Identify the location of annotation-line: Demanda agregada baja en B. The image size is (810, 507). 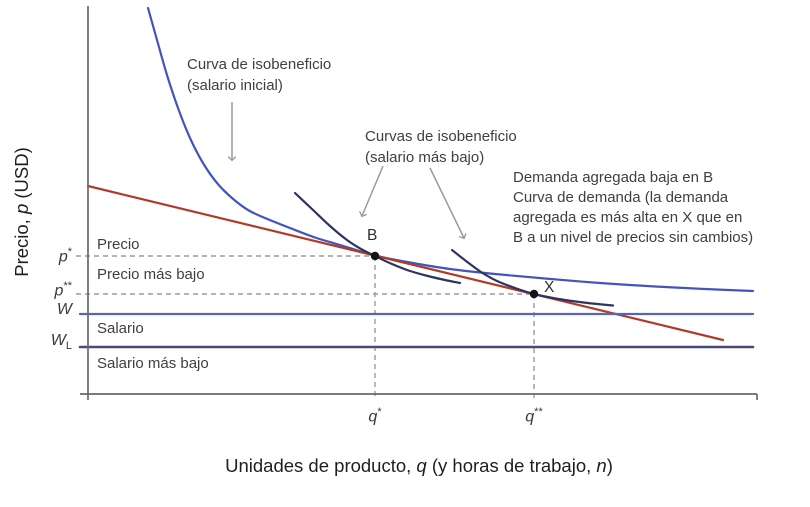
(613, 177).